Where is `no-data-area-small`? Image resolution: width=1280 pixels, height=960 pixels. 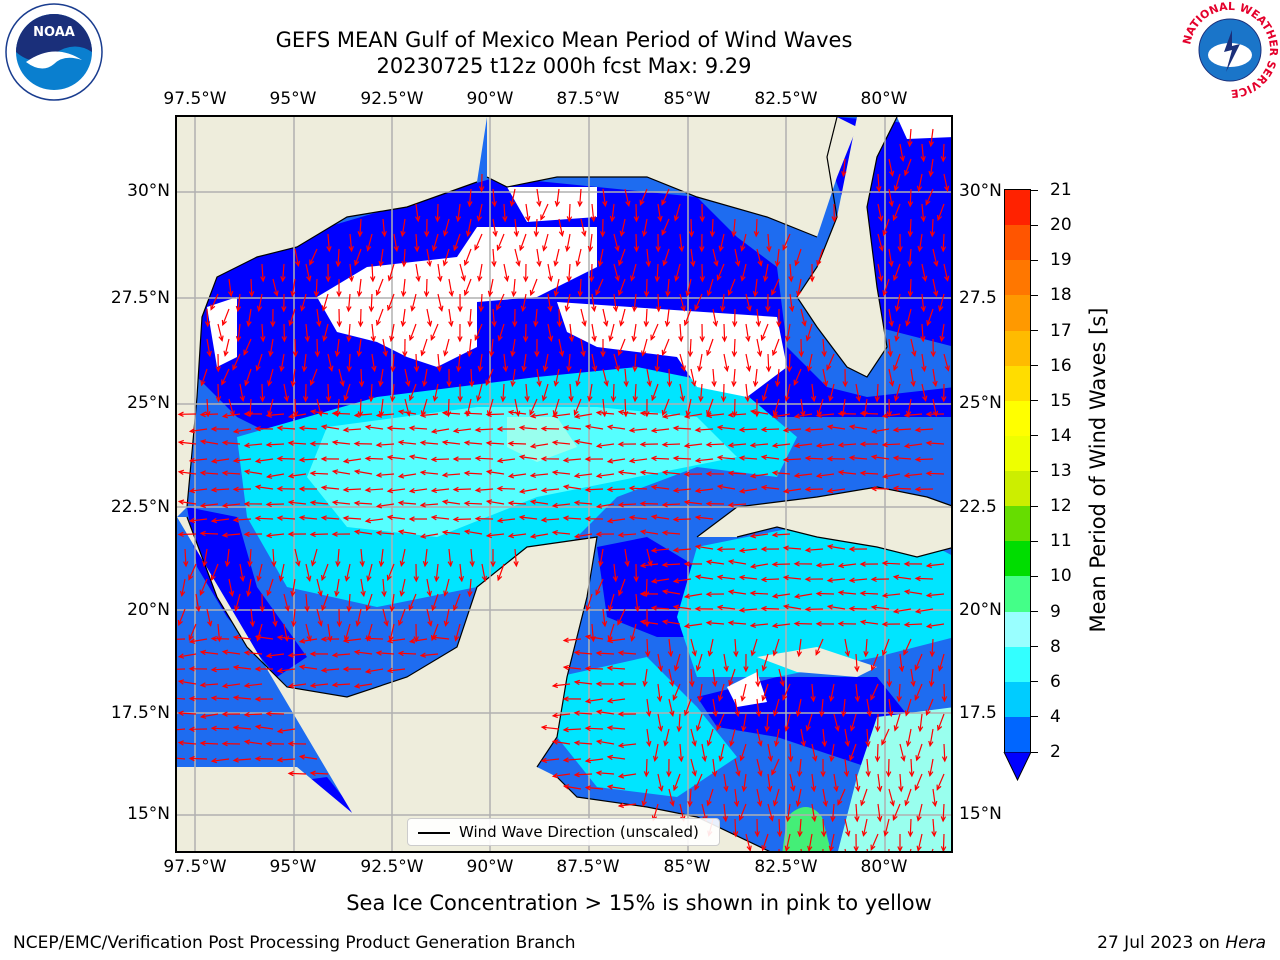
no-data-area-small is located at coordinates (747, 689).